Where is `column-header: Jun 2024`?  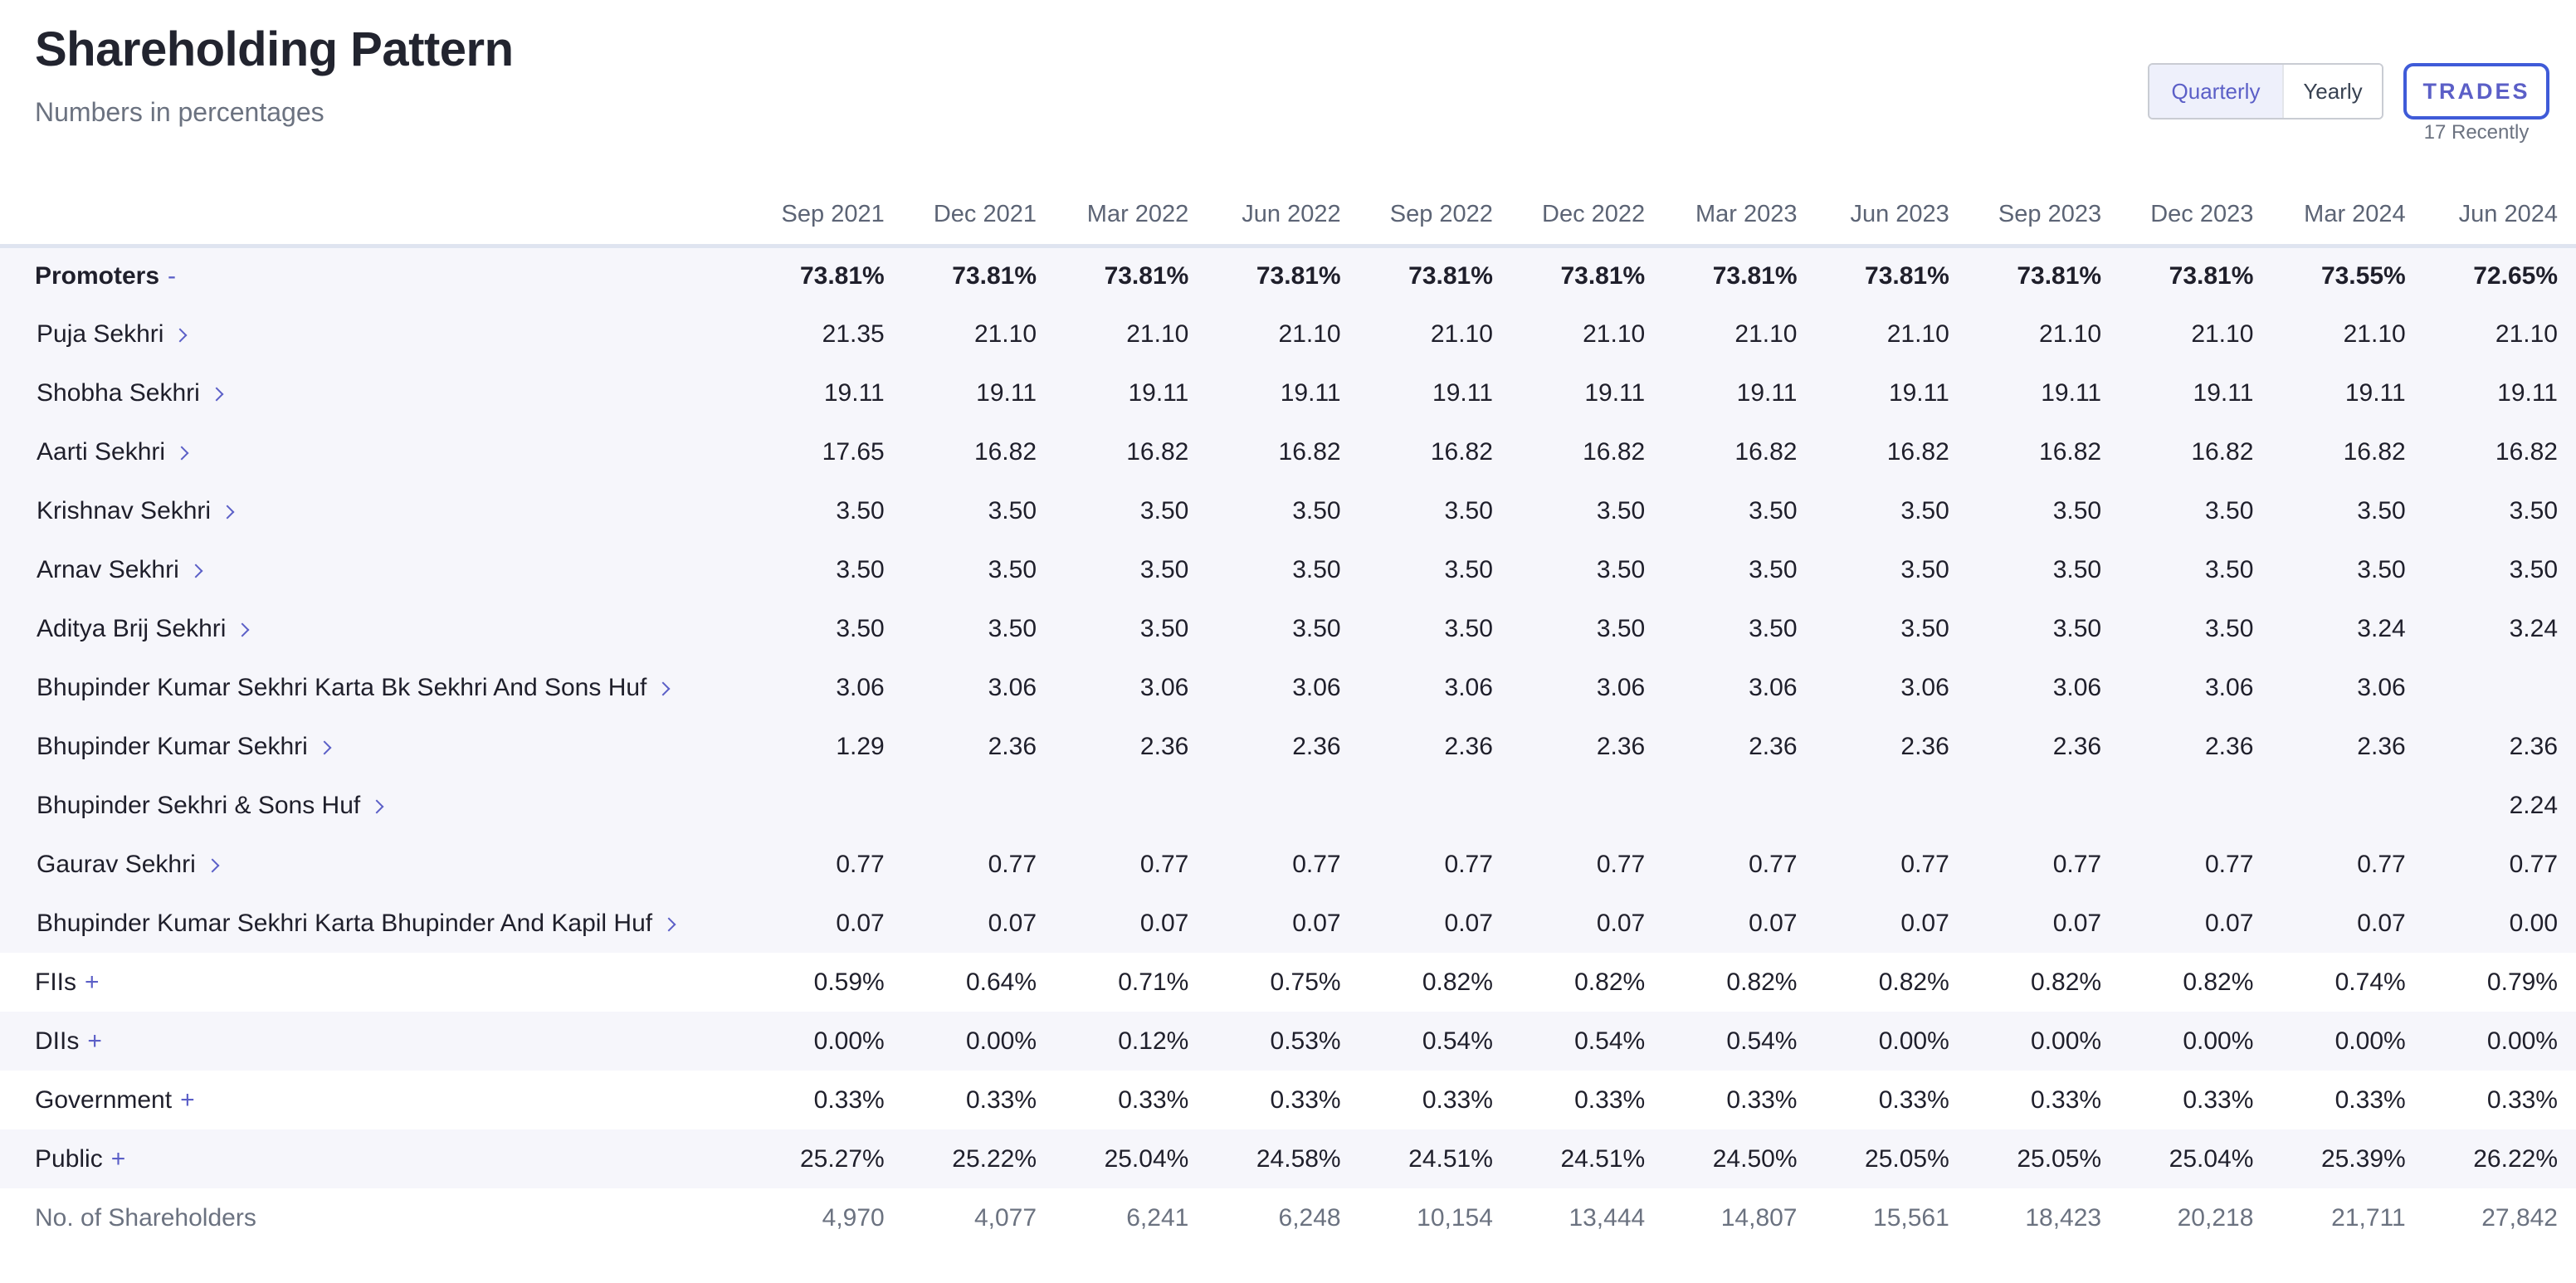 column-header: Jun 2024 is located at coordinates (2501, 217).